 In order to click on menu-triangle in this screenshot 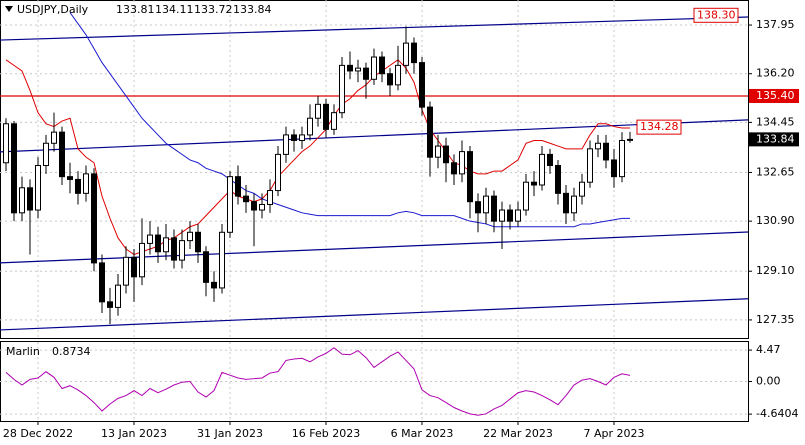, I will do `click(9, 9)`.